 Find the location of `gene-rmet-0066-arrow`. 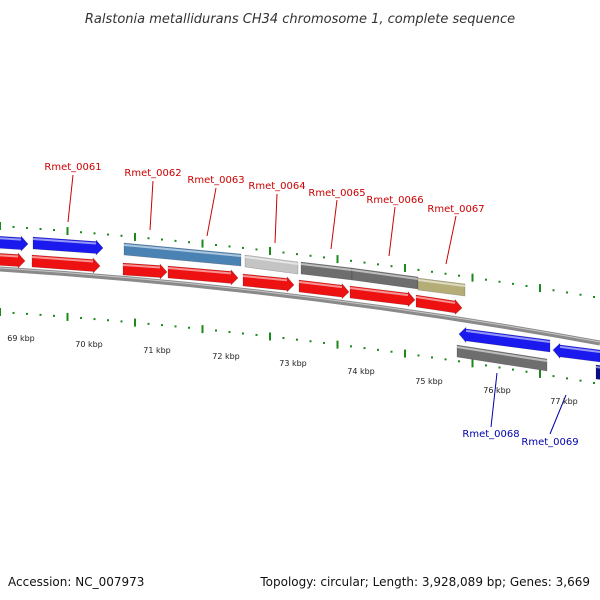

gene-rmet-0066-arrow is located at coordinates (382, 296).